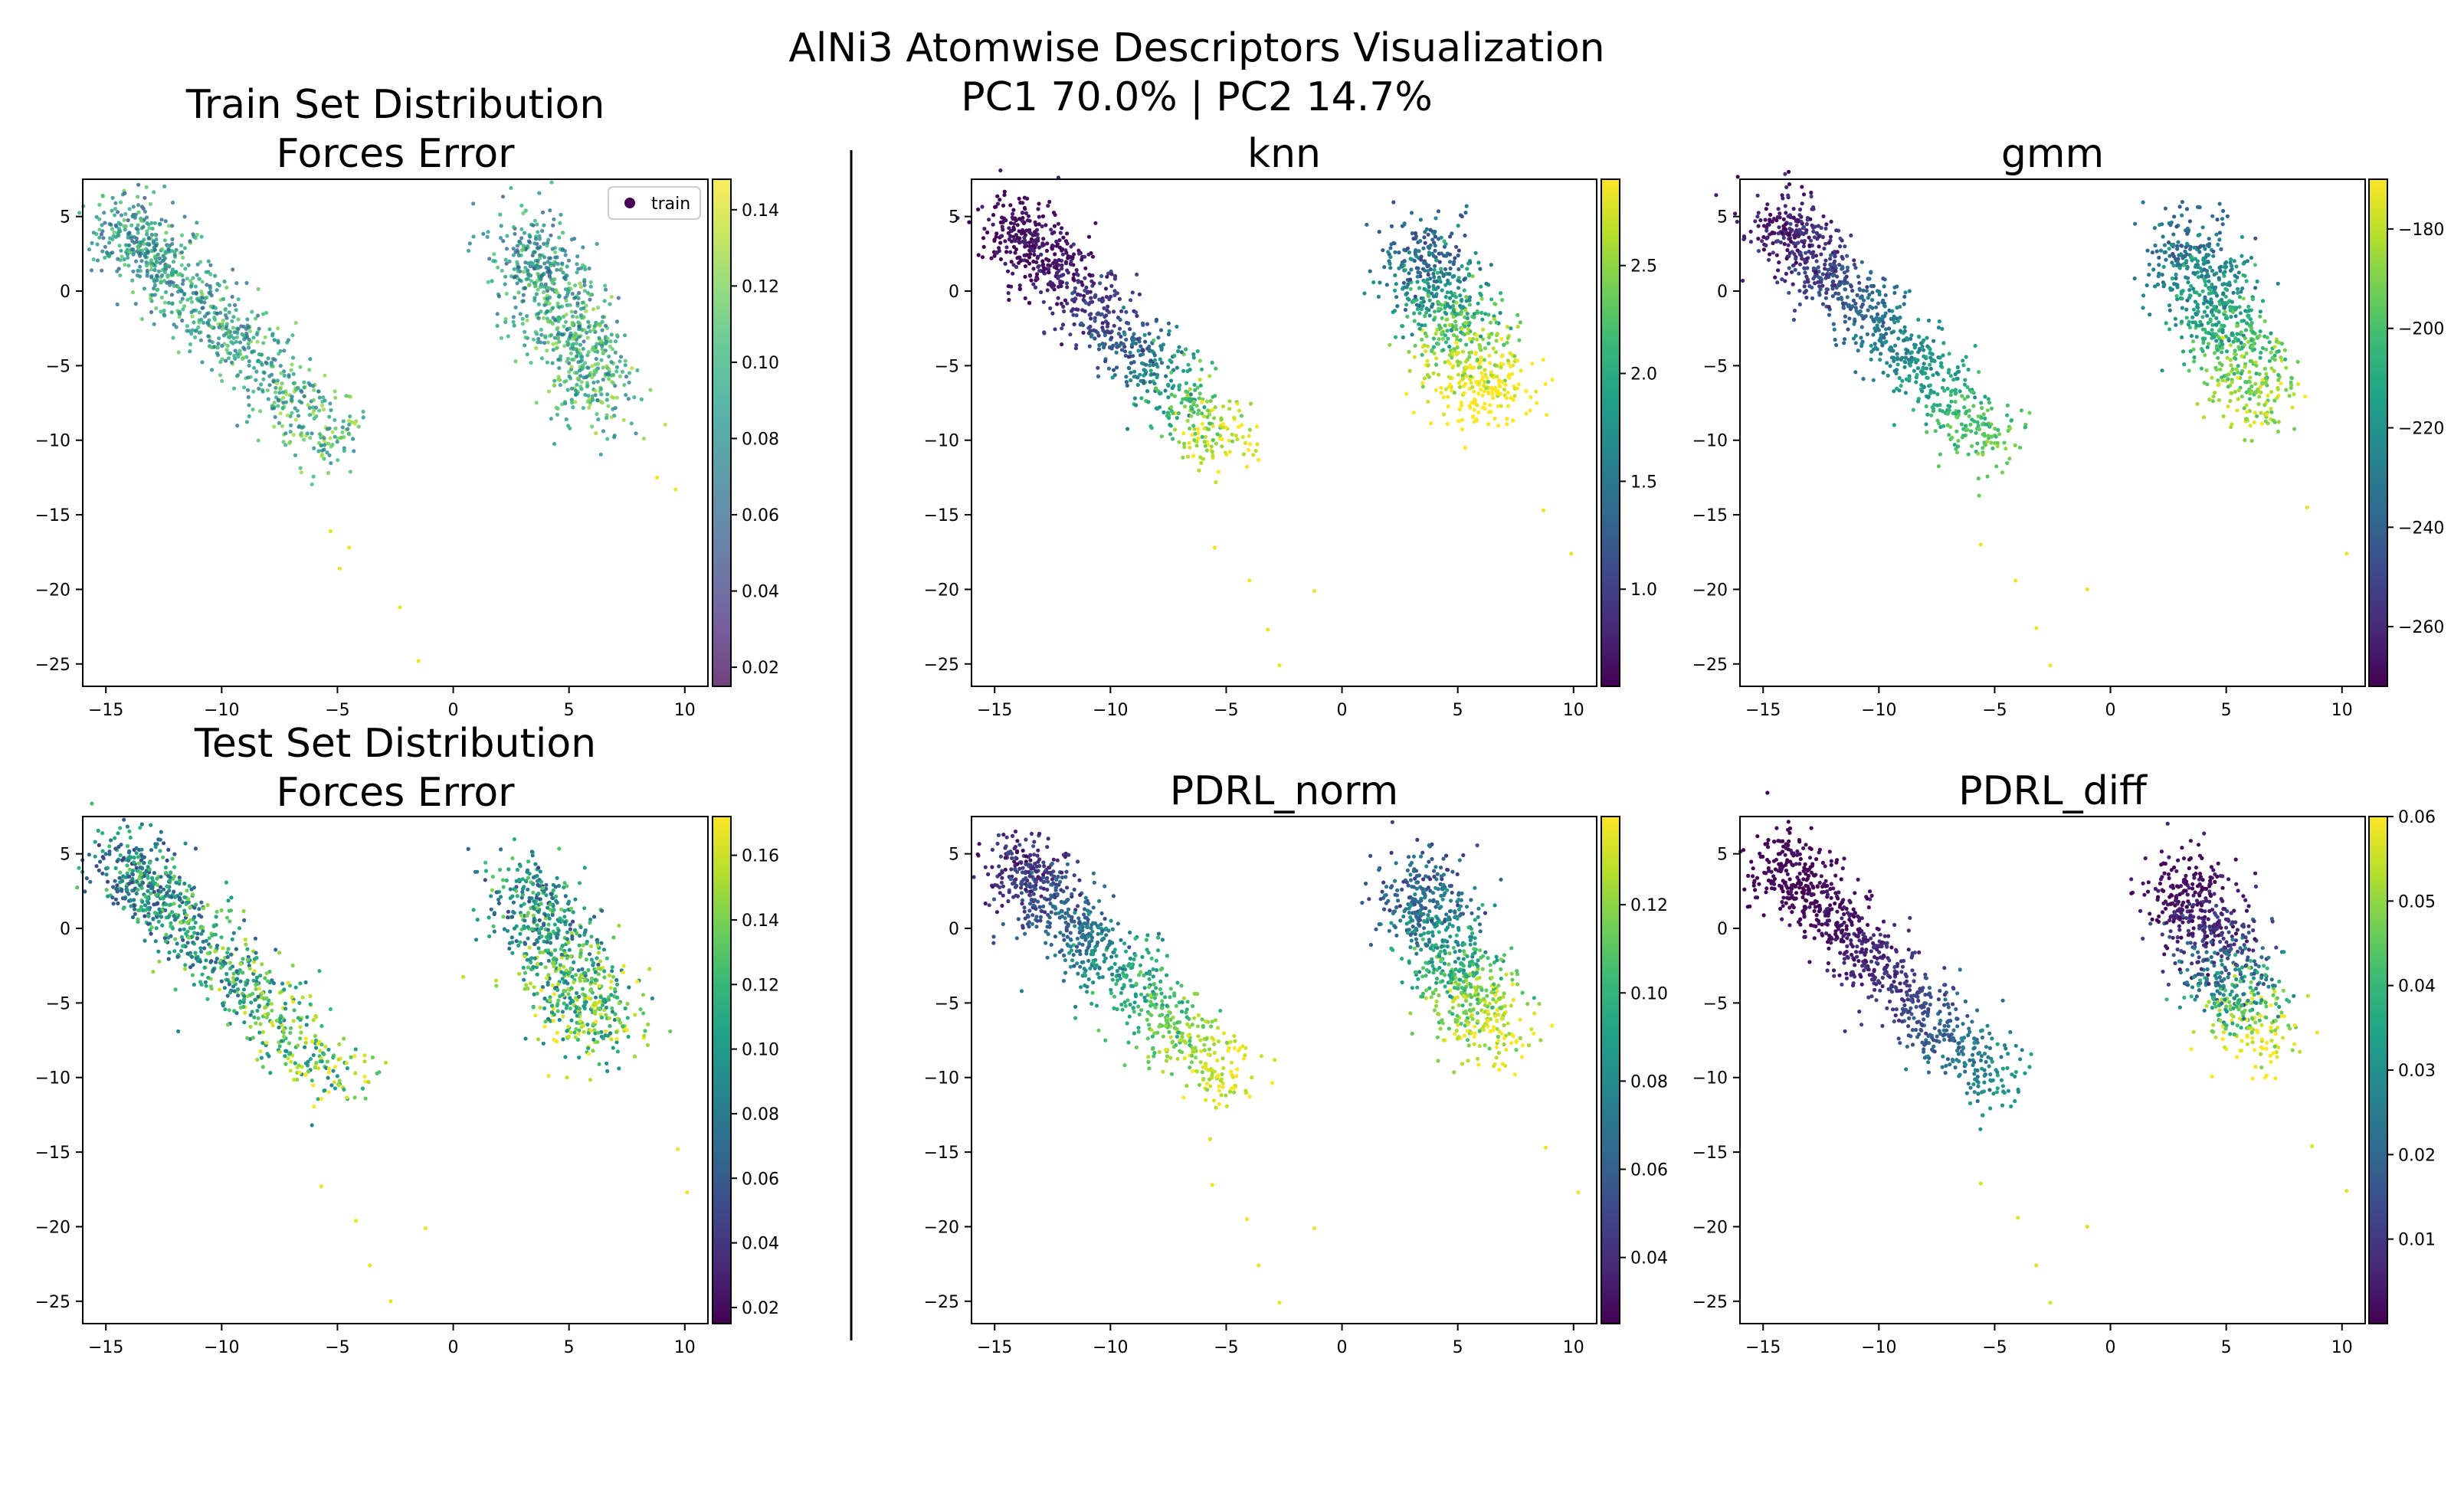 This screenshot has width=2464, height=1486. What do you see at coordinates (1643, 590) in the screenshot?
I see `colorbar-tick-label: 1.0` at bounding box center [1643, 590].